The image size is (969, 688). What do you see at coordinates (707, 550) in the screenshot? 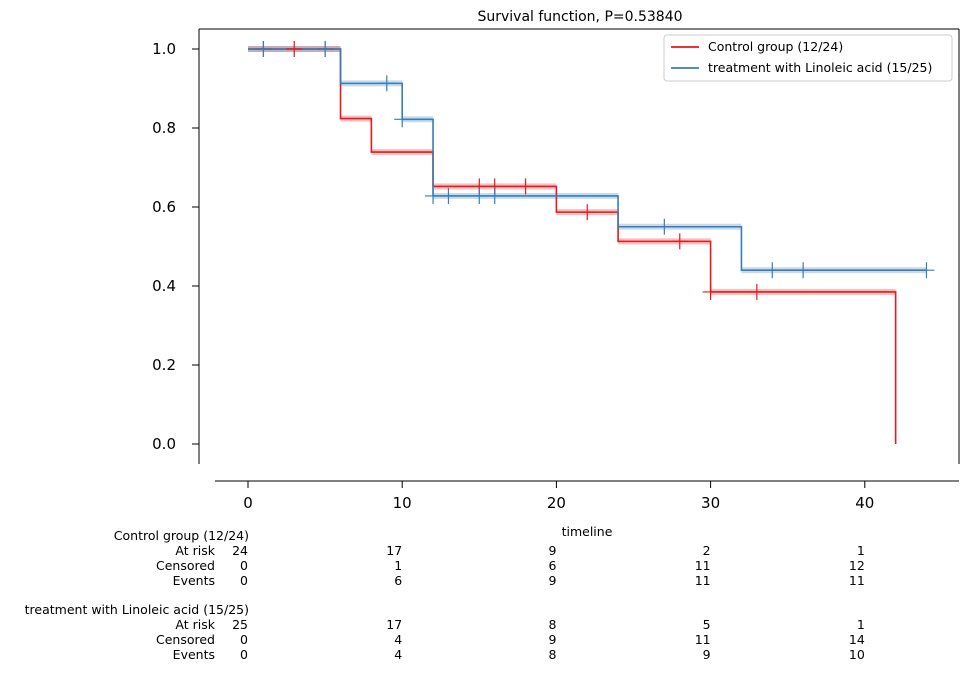
I see `risk-value: 2` at bounding box center [707, 550].